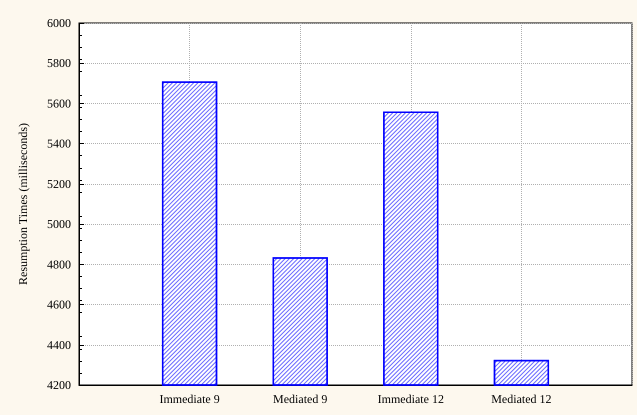 This screenshot has width=637, height=415. I want to click on y-tick-label: 4800, so click(59, 264).